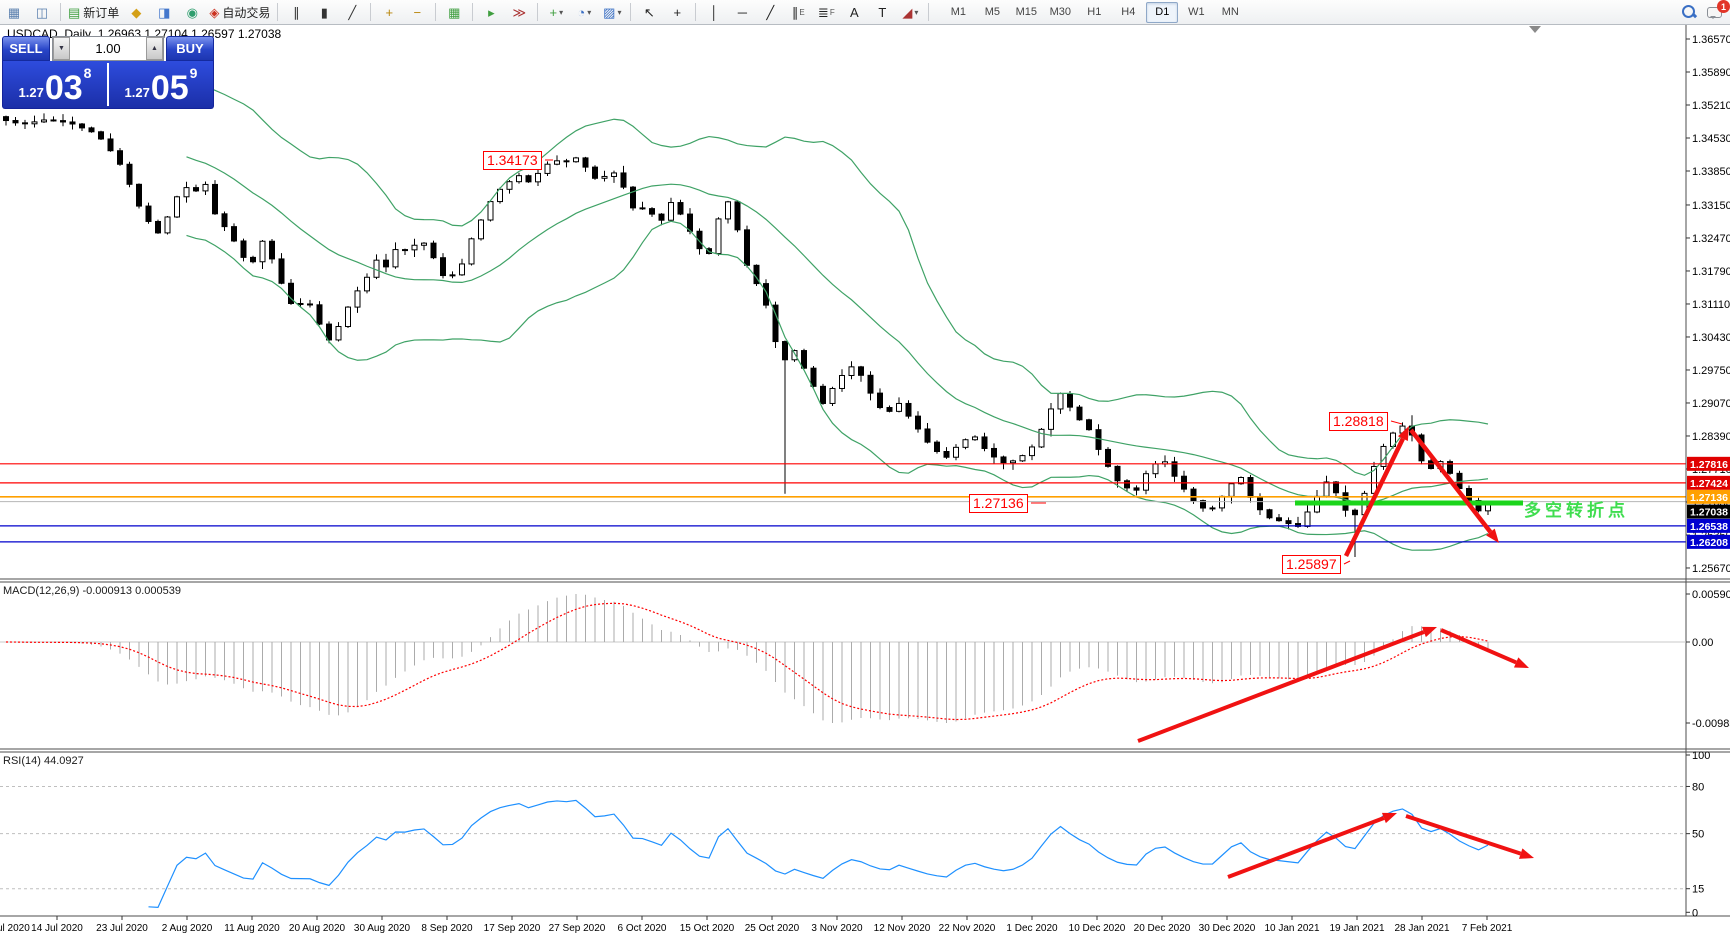 The height and width of the screenshot is (941, 1730). I want to click on arrows-icon-dropdown: ▾, so click(916, 12).